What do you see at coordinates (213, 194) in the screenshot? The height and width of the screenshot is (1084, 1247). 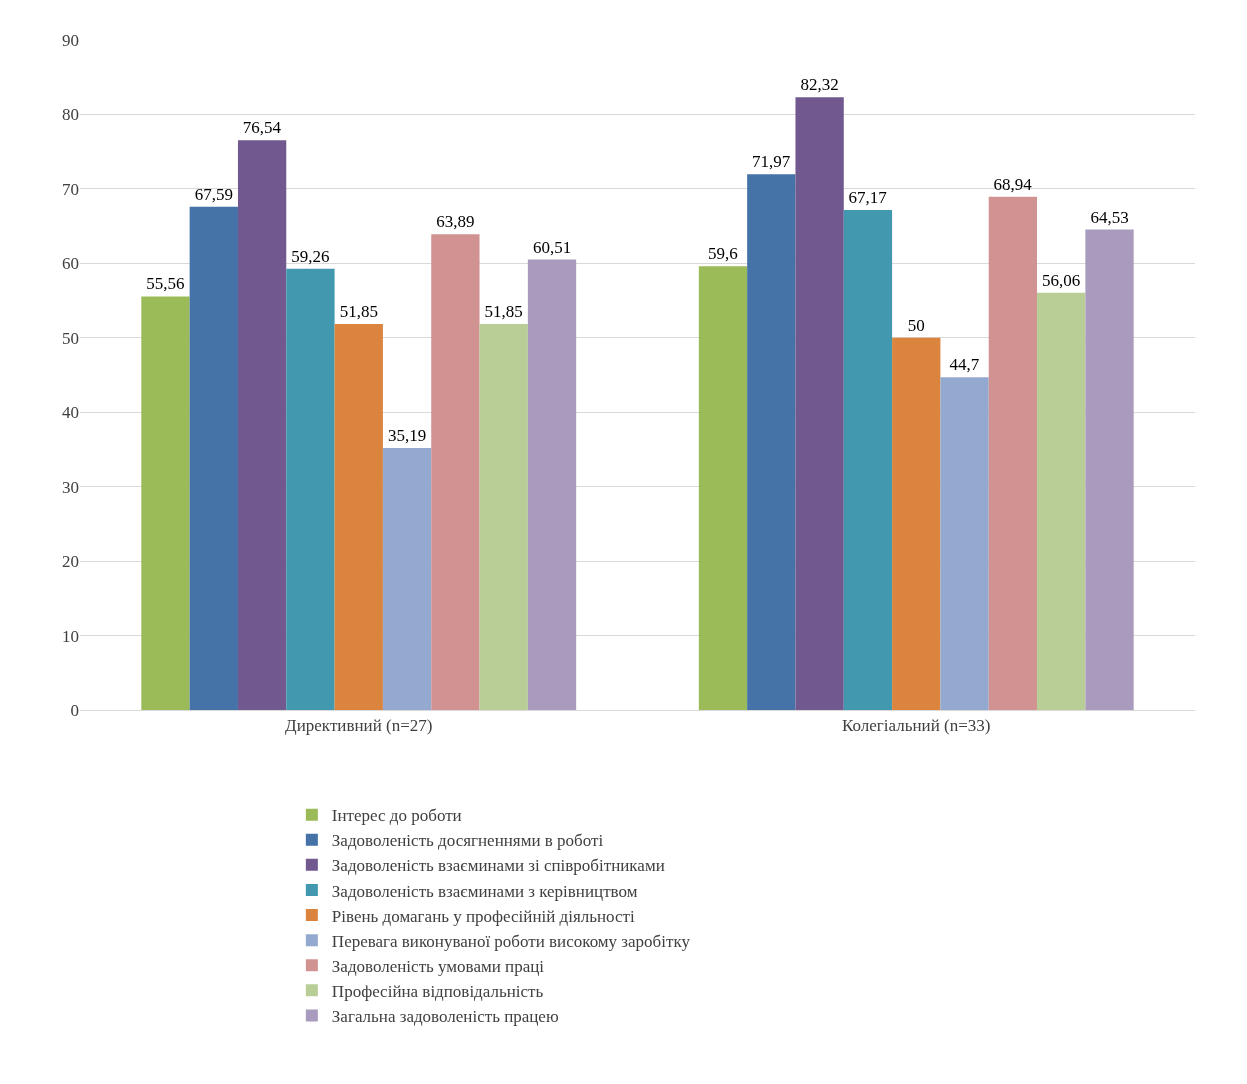 I see `data-label: 67,59` at bounding box center [213, 194].